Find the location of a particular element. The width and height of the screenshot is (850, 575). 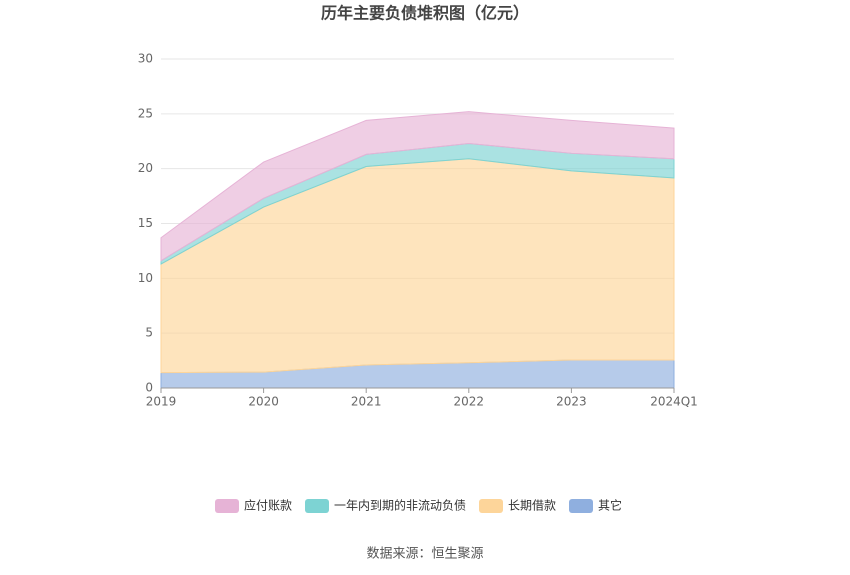

y-tick-label: 30 is located at coordinates (145, 59).